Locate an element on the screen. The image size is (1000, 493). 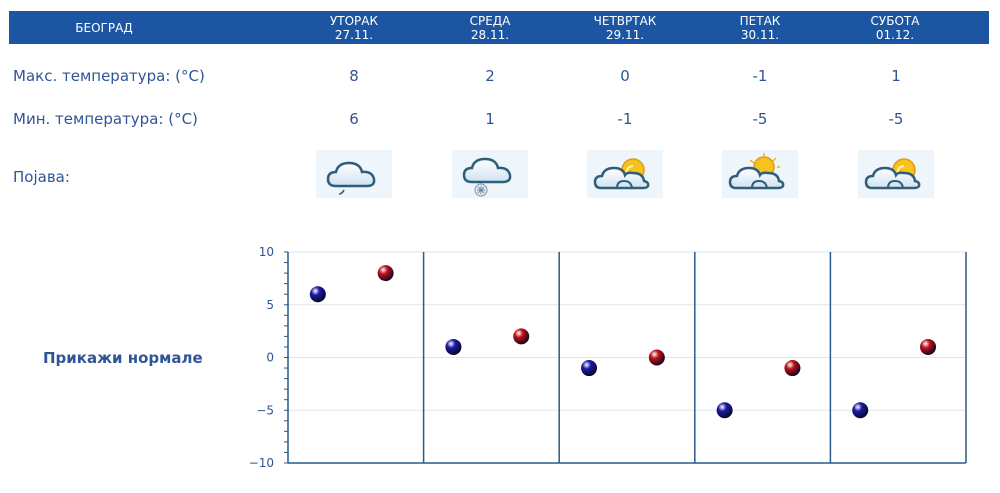
day-date: 28.11. is located at coordinates (490, 34).